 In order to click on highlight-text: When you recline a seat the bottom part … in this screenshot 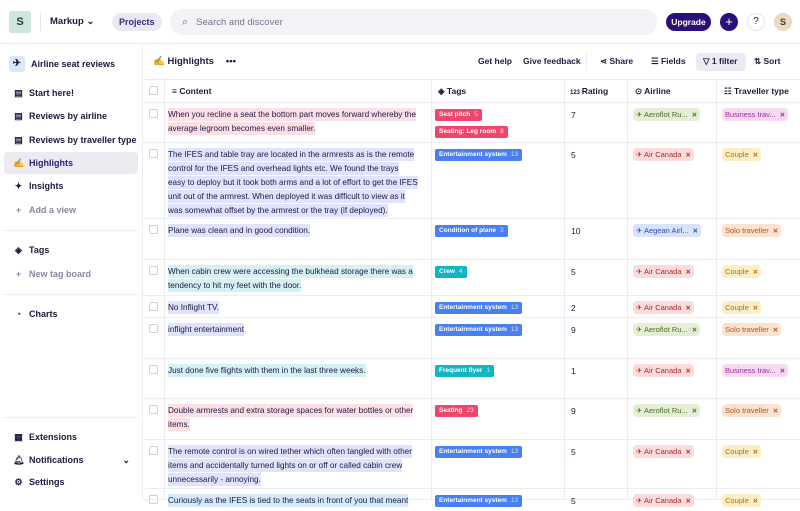, I will do `click(293, 122)`.